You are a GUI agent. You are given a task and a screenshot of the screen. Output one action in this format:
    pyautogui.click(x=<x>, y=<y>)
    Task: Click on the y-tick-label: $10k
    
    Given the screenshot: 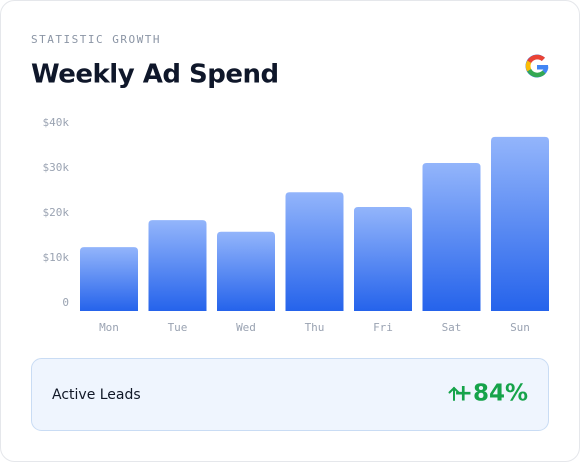 What is the action you would take?
    pyautogui.click(x=56, y=257)
    